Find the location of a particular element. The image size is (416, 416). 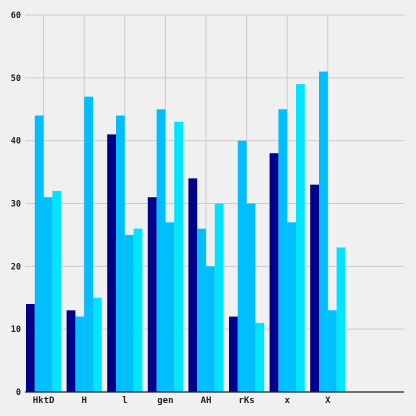

bar-s3-H is located at coordinates (97, 344).